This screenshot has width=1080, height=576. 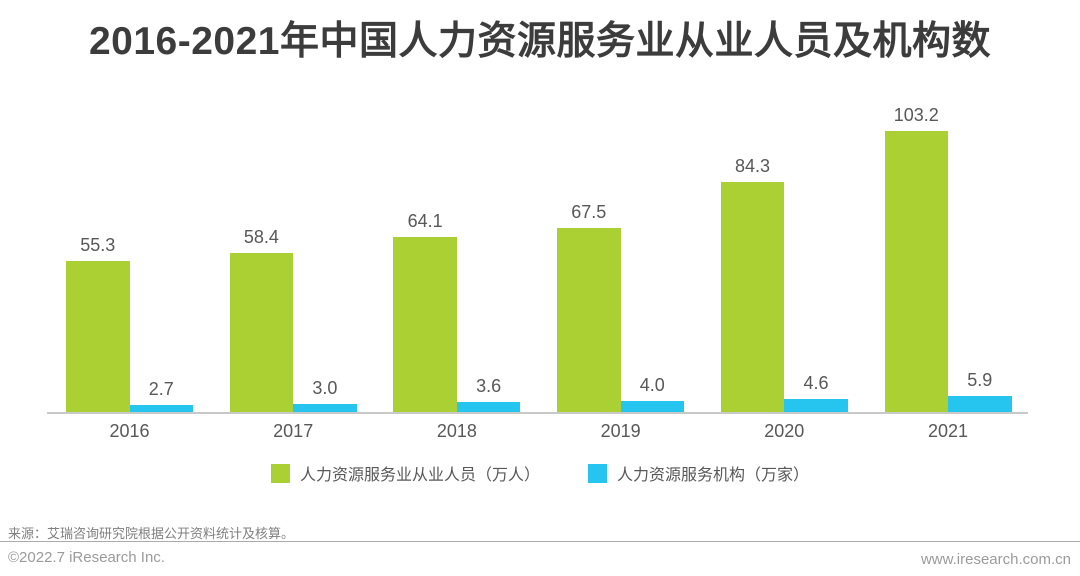 I want to click on x-axis-label: 2019, so click(x=620, y=431).